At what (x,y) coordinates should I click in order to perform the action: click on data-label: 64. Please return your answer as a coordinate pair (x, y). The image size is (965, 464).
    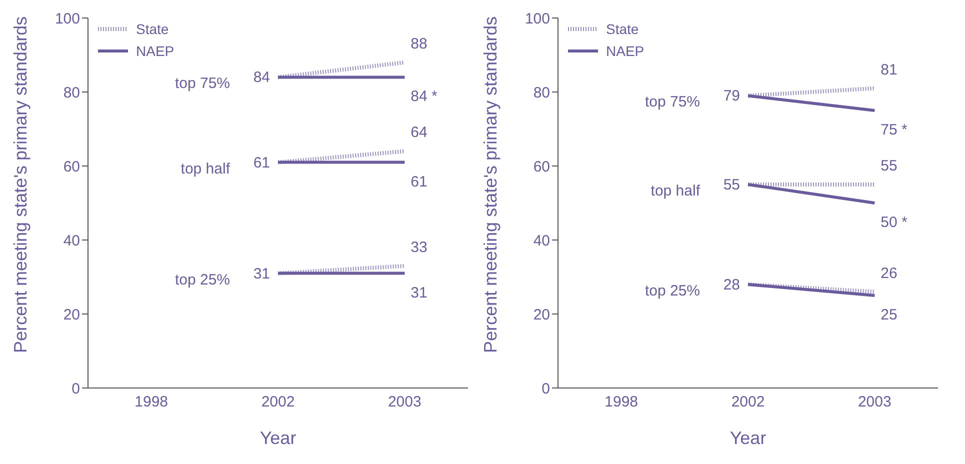
    Looking at the image, I should click on (419, 133).